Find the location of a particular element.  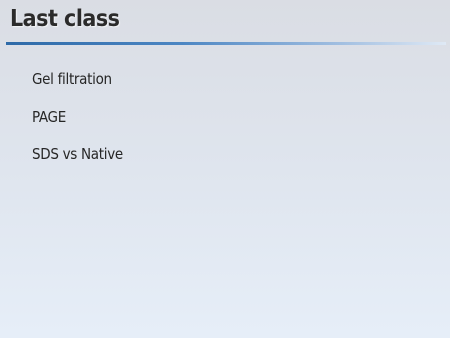

bullet: Gel filtration is located at coordinates (72, 79).